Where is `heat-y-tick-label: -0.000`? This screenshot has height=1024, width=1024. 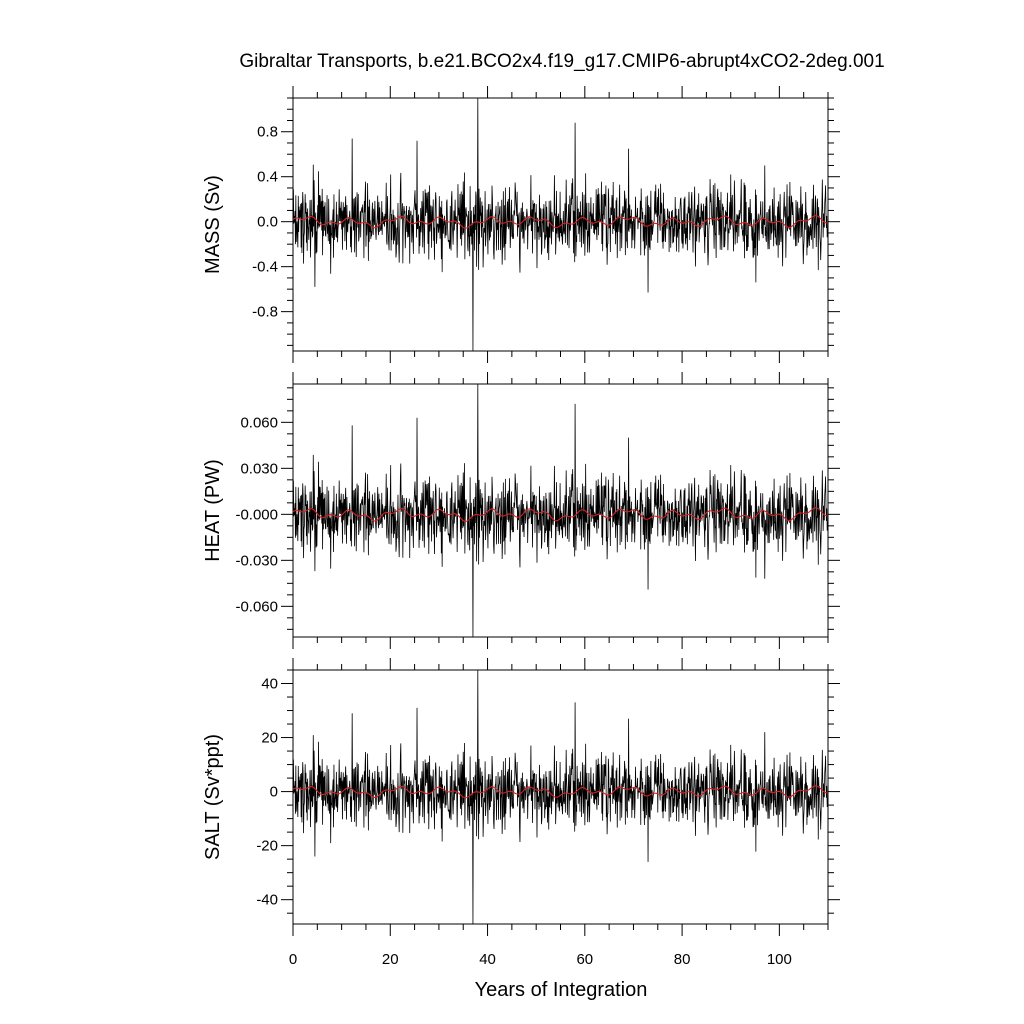
heat-y-tick-label: -0.000 is located at coordinates (256, 514).